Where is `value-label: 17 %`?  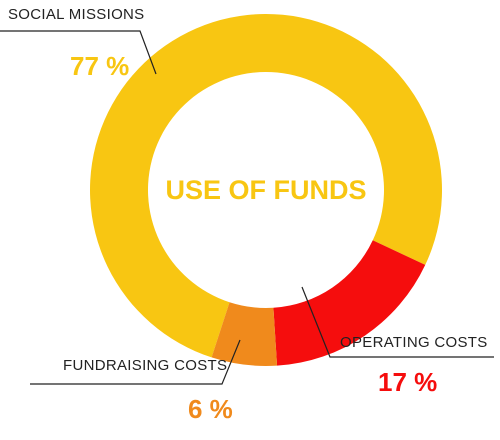 value-label: 17 % is located at coordinates (407, 382).